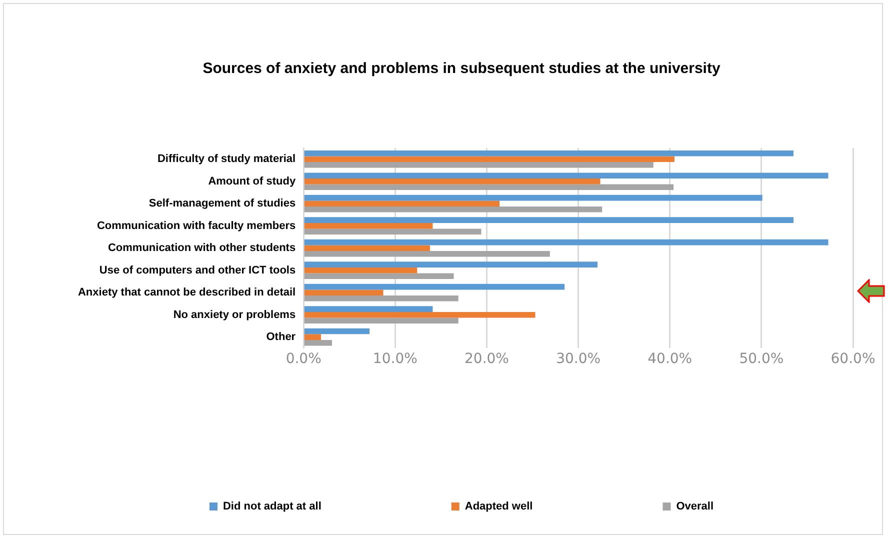  I want to click on y-tick-label: Use of computers and other ICT tools, so click(197, 270).